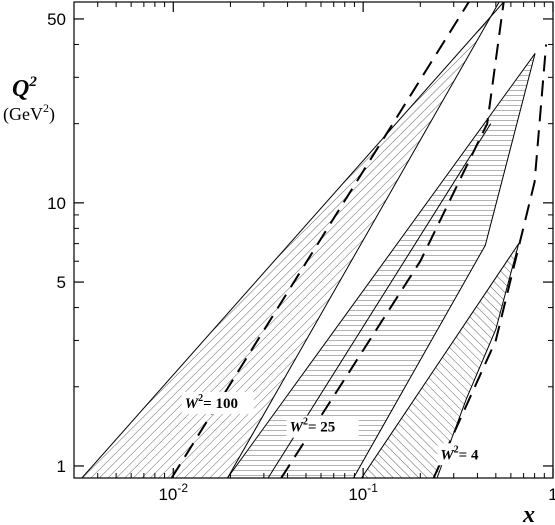  What do you see at coordinates (56, 203) in the screenshot?
I see `y-tick-label-2: 10` at bounding box center [56, 203].